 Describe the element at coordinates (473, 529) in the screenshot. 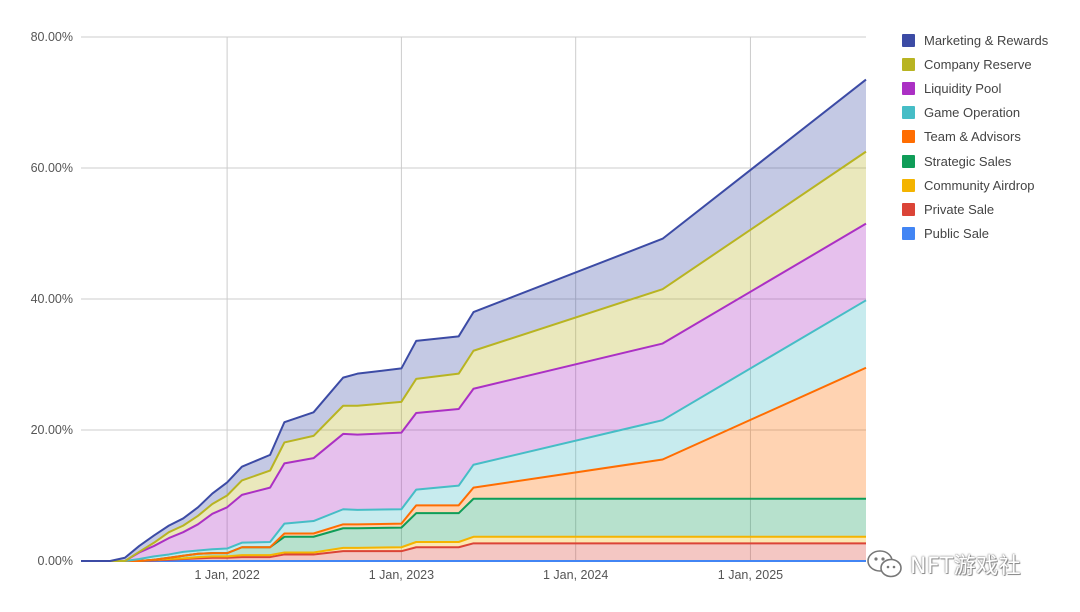

I see `area-strategic-sales` at that location.